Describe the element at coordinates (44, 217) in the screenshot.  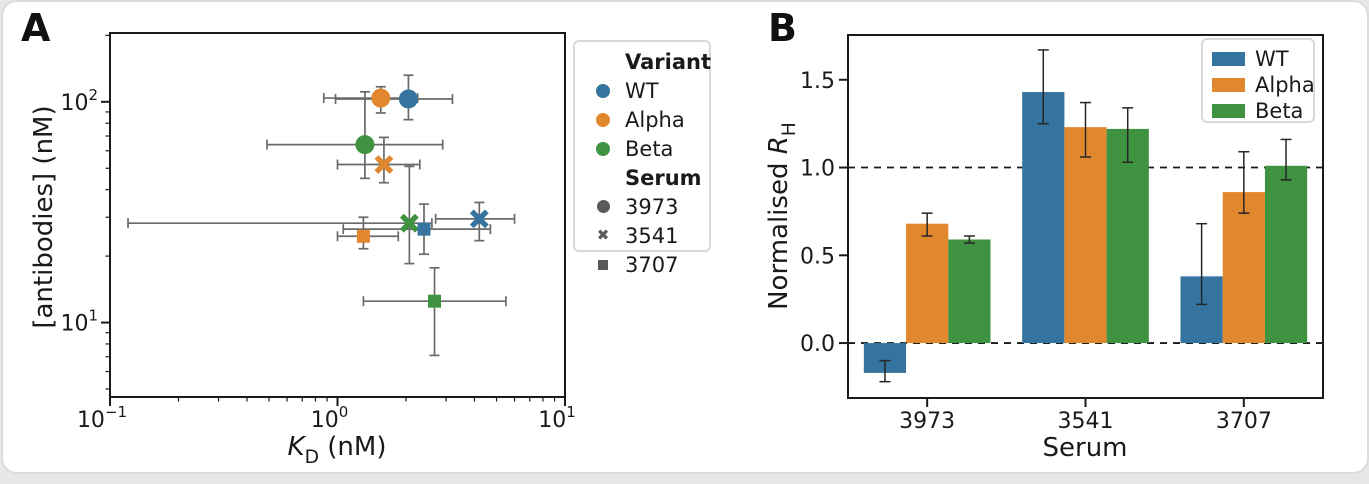
I see `panel-a-y-axis-label: [antibodies] (nM)` at that location.